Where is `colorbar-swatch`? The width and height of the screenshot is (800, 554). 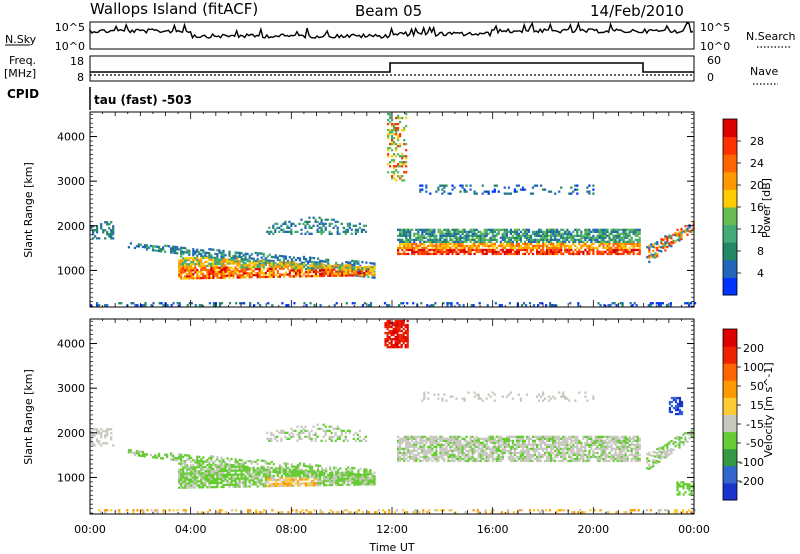
colorbar-swatch is located at coordinates (730, 128).